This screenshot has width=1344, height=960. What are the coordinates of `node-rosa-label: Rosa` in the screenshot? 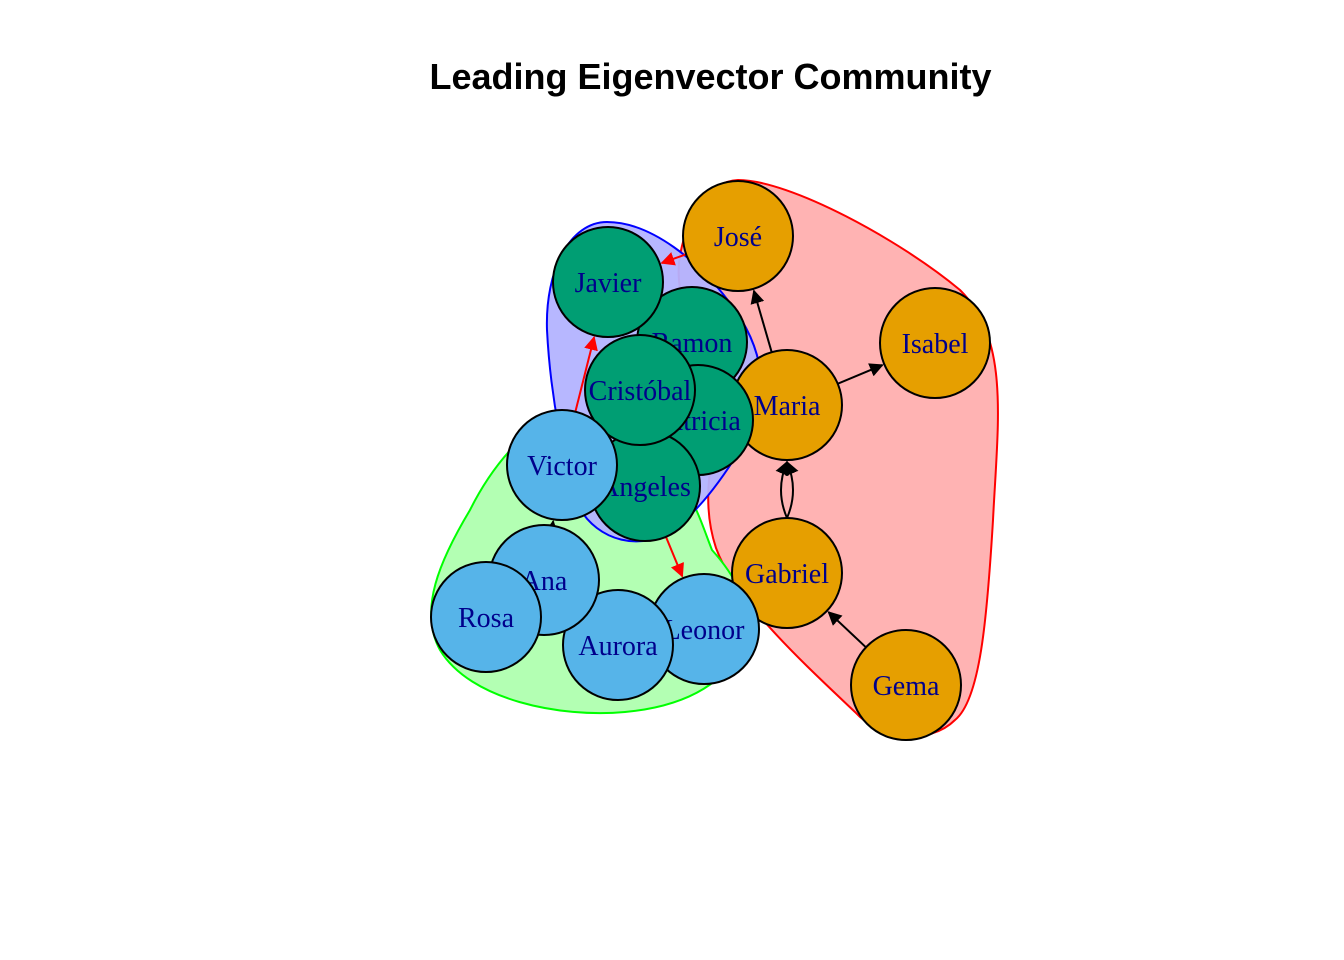 It's located at (486, 618).